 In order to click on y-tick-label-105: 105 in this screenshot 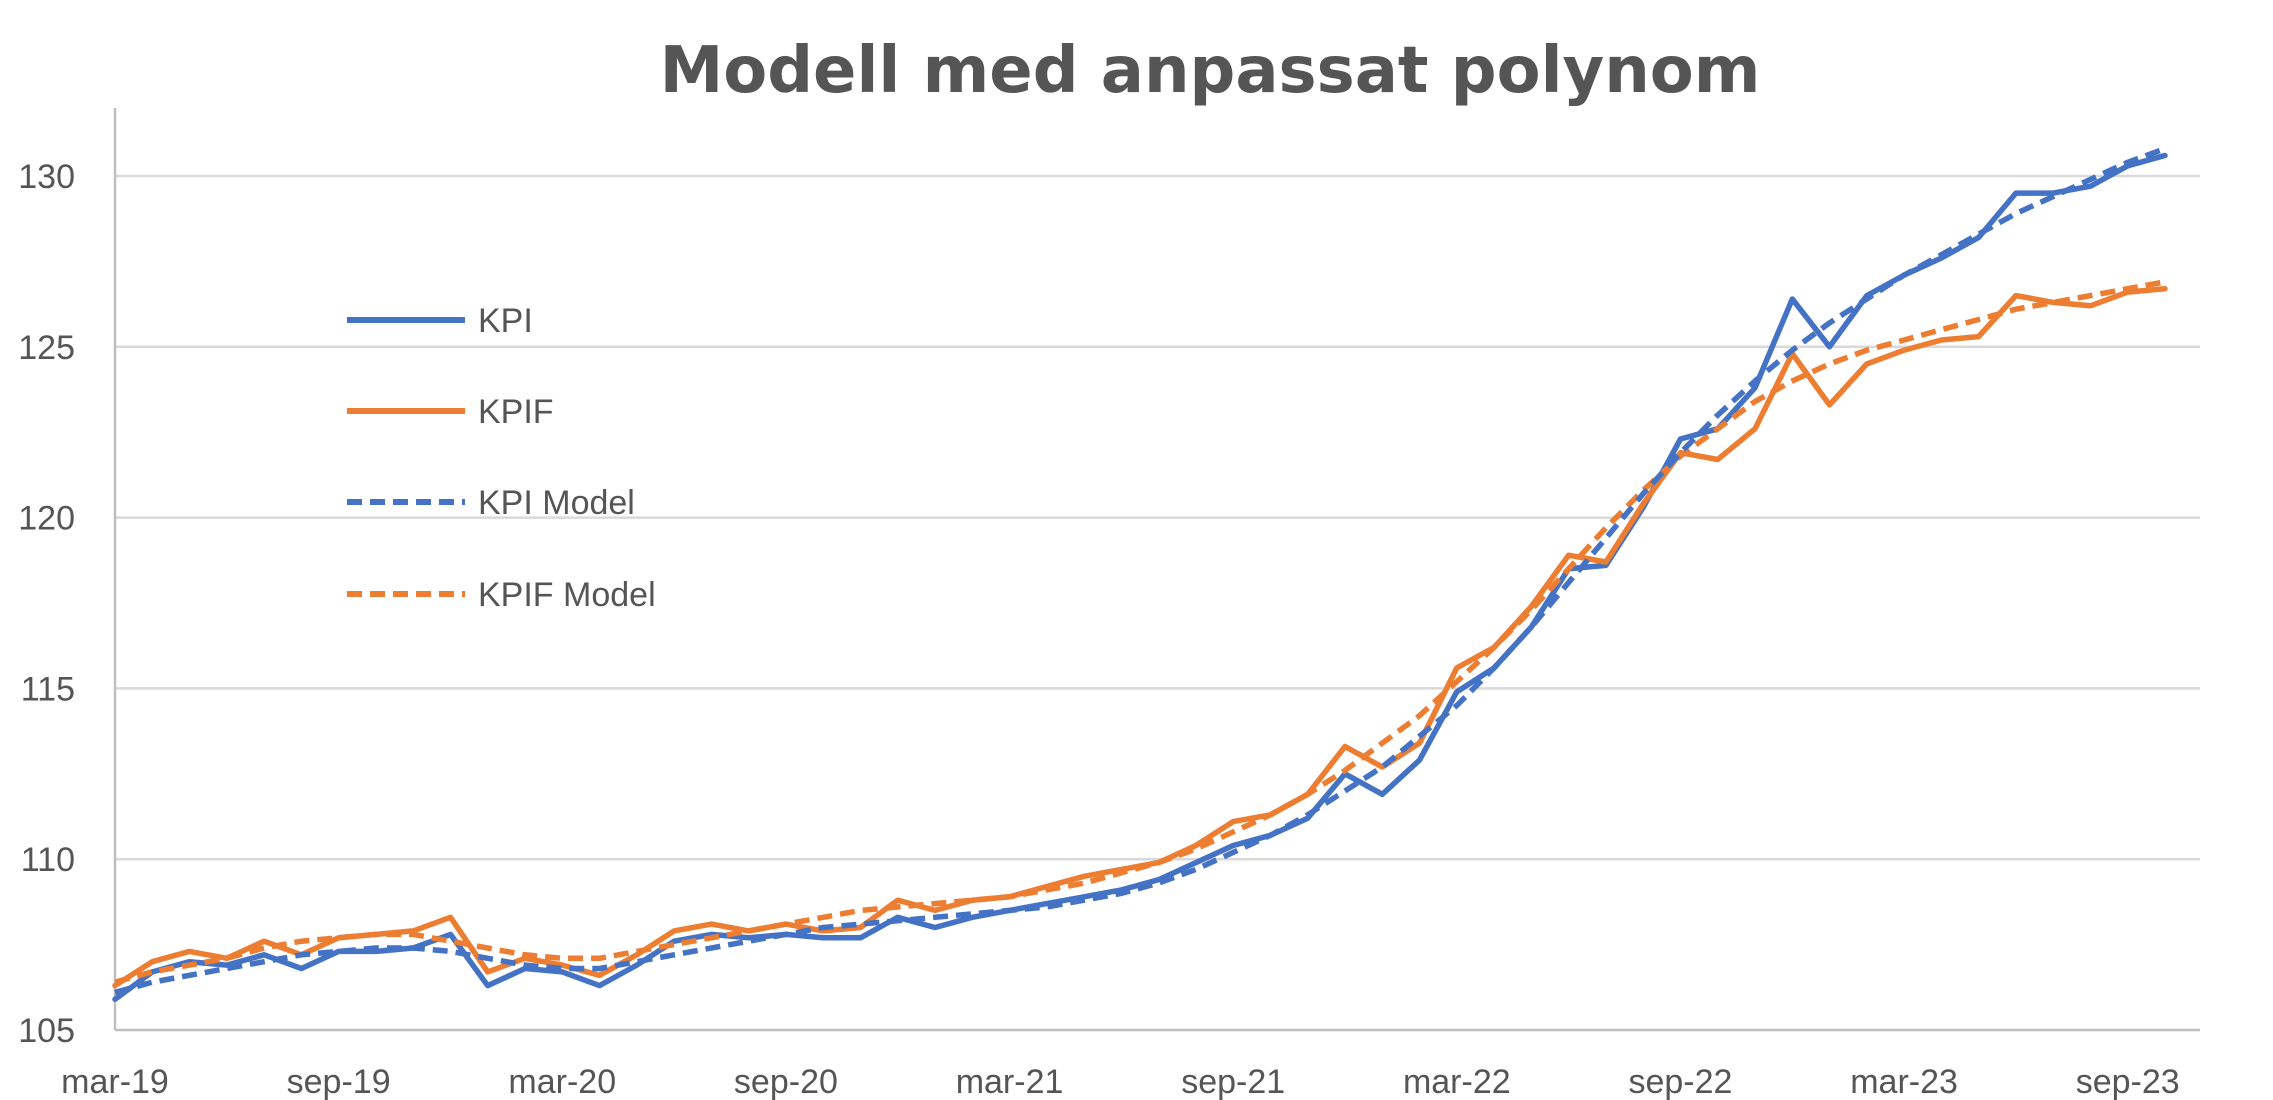, I will do `click(46, 1031)`.